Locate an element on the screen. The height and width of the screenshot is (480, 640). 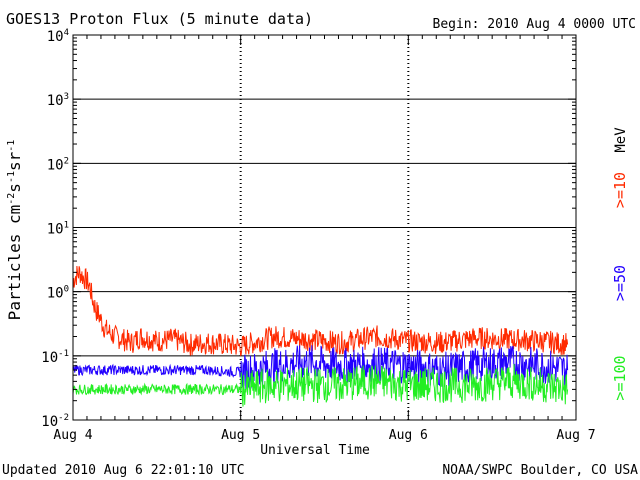
x-tick-label: Aug 6 is located at coordinates (408, 435).